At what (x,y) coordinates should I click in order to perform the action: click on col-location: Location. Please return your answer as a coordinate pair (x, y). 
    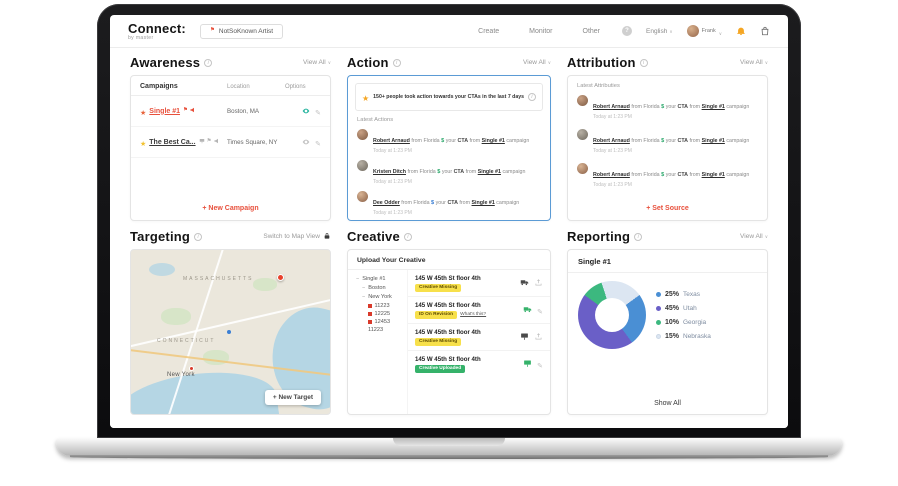
    Looking at the image, I should click on (238, 86).